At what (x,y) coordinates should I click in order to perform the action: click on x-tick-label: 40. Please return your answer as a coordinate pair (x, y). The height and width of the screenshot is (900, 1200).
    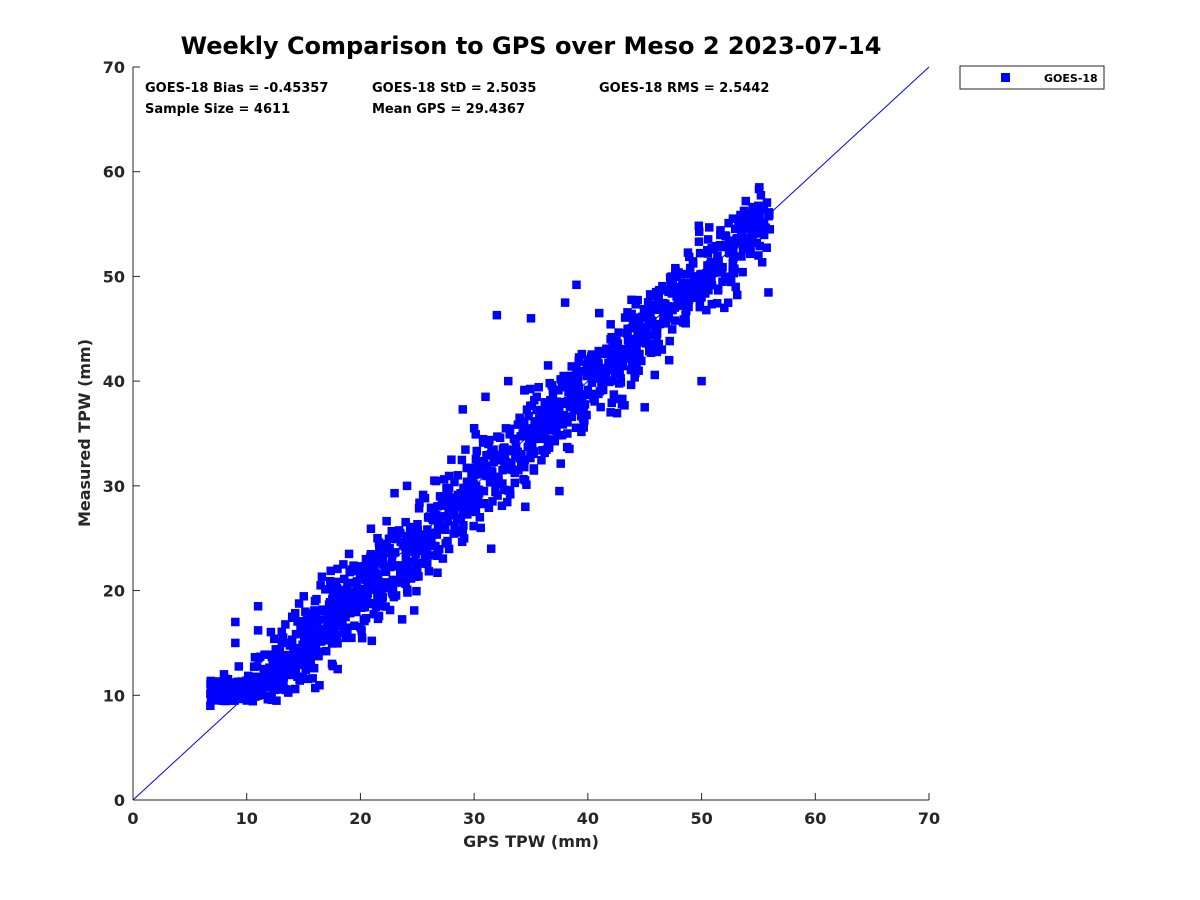
    Looking at the image, I should click on (588, 818).